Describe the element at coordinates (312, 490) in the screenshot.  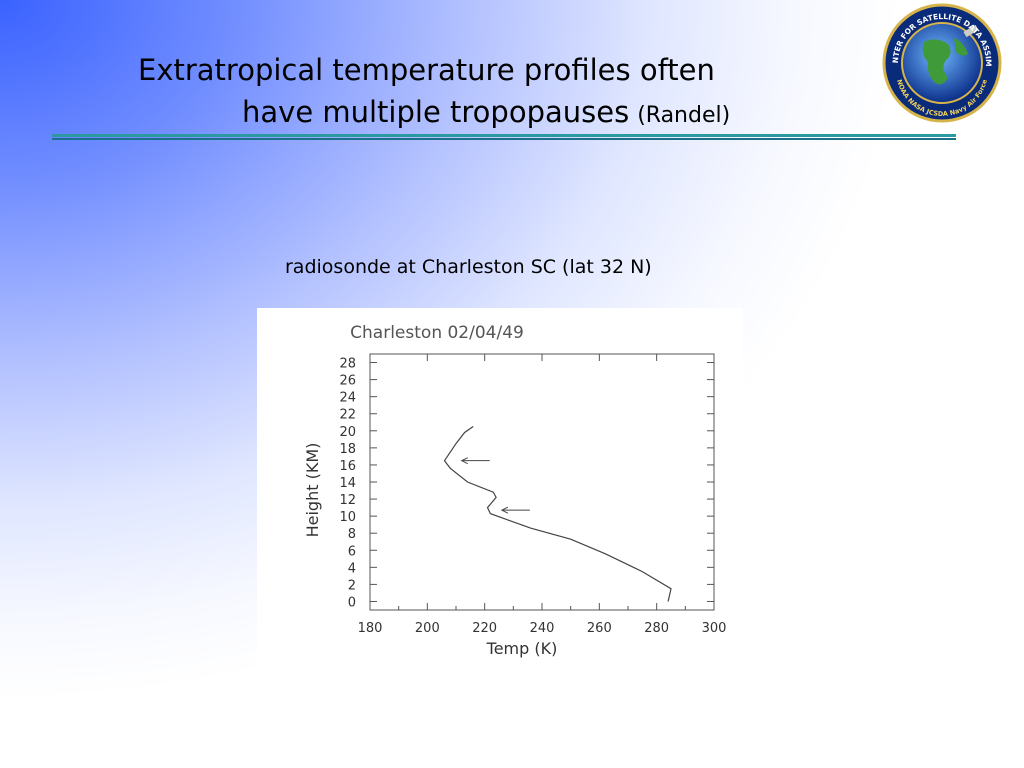
I see `y-axis-title: Height (KM)` at that location.